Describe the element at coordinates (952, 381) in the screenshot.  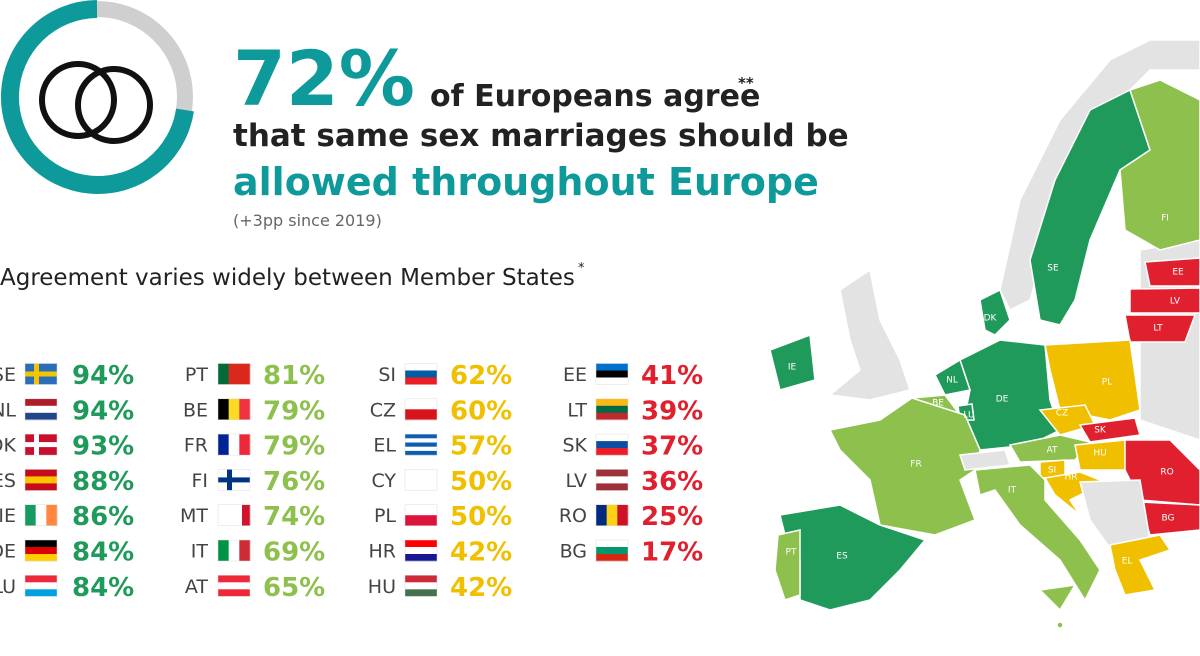
I see `map-label: NL` at that location.